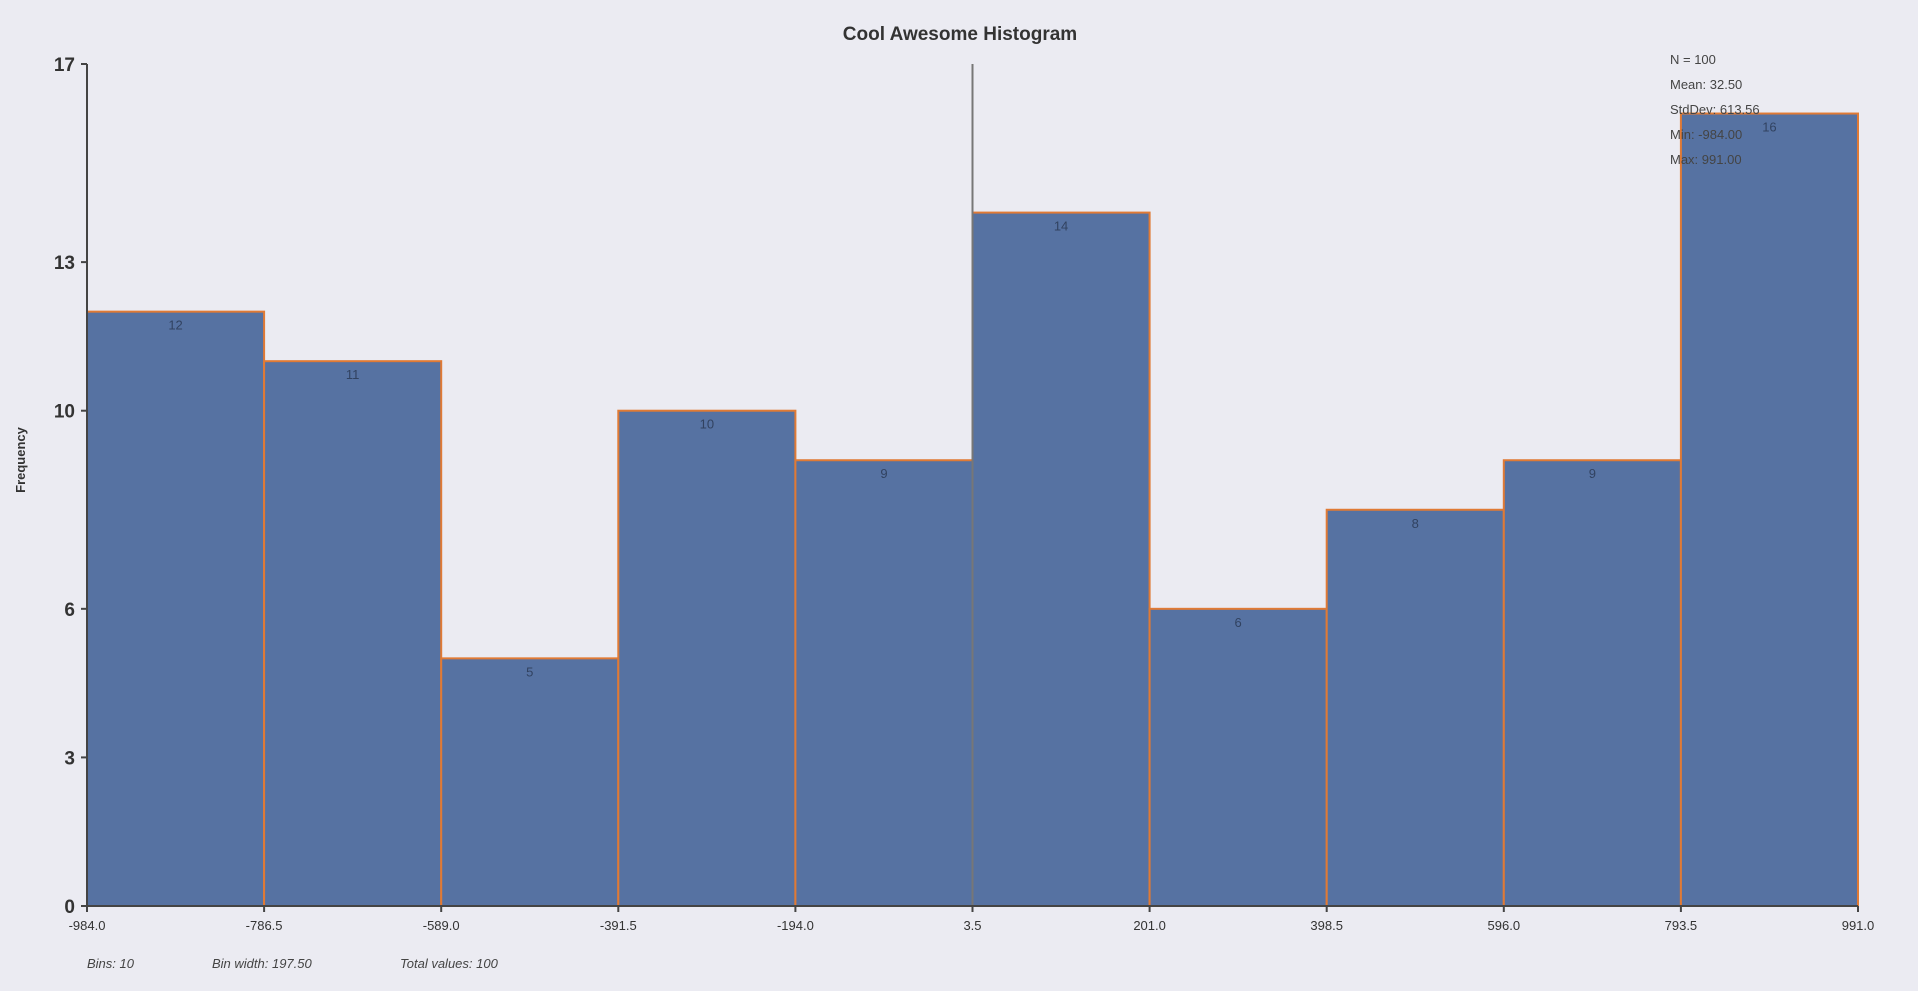  I want to click on x-tick-label: -786.5, so click(264, 925).